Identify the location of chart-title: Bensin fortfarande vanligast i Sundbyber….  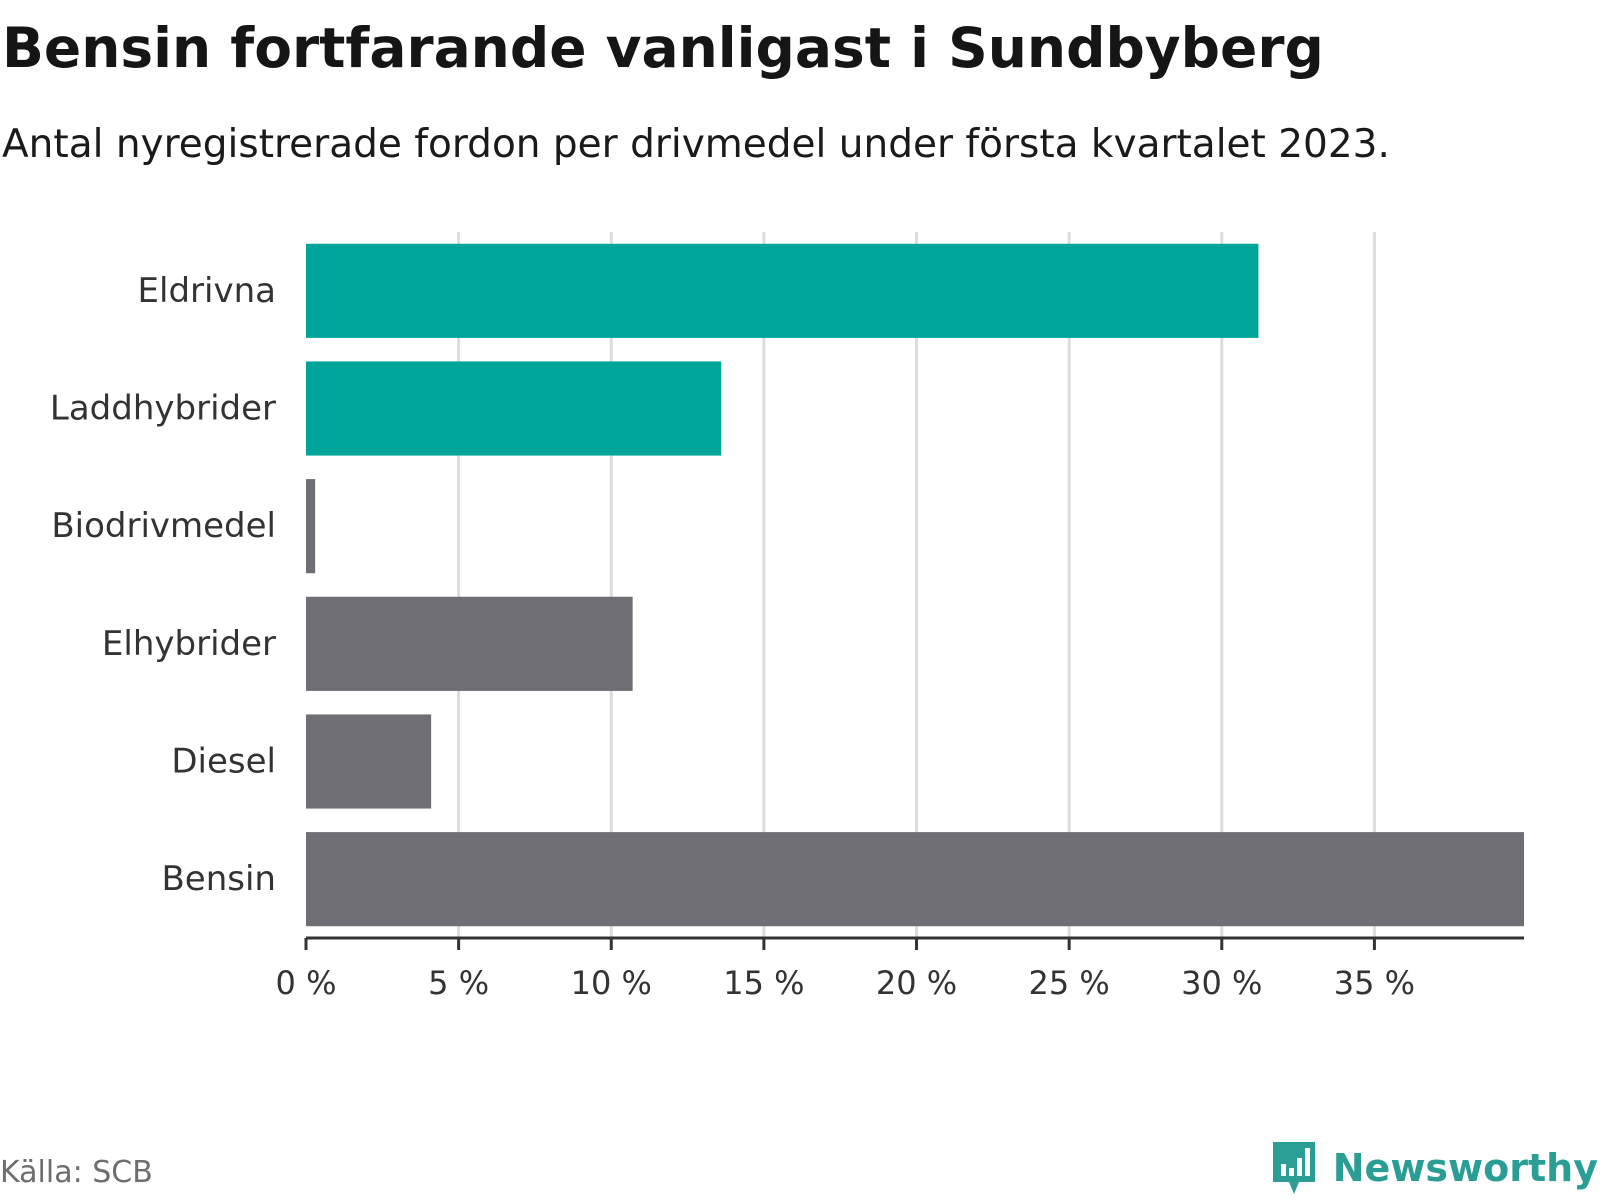
(663, 48).